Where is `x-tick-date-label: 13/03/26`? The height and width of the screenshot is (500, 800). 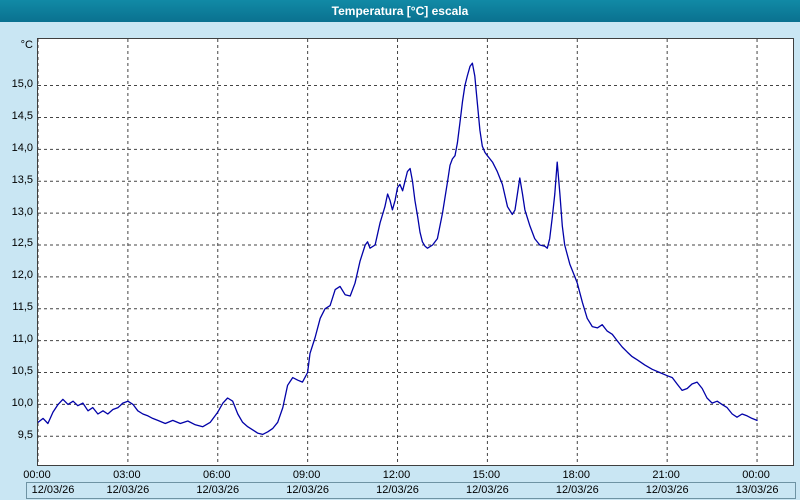 x-tick-date-label: 13/03/26 is located at coordinates (757, 490).